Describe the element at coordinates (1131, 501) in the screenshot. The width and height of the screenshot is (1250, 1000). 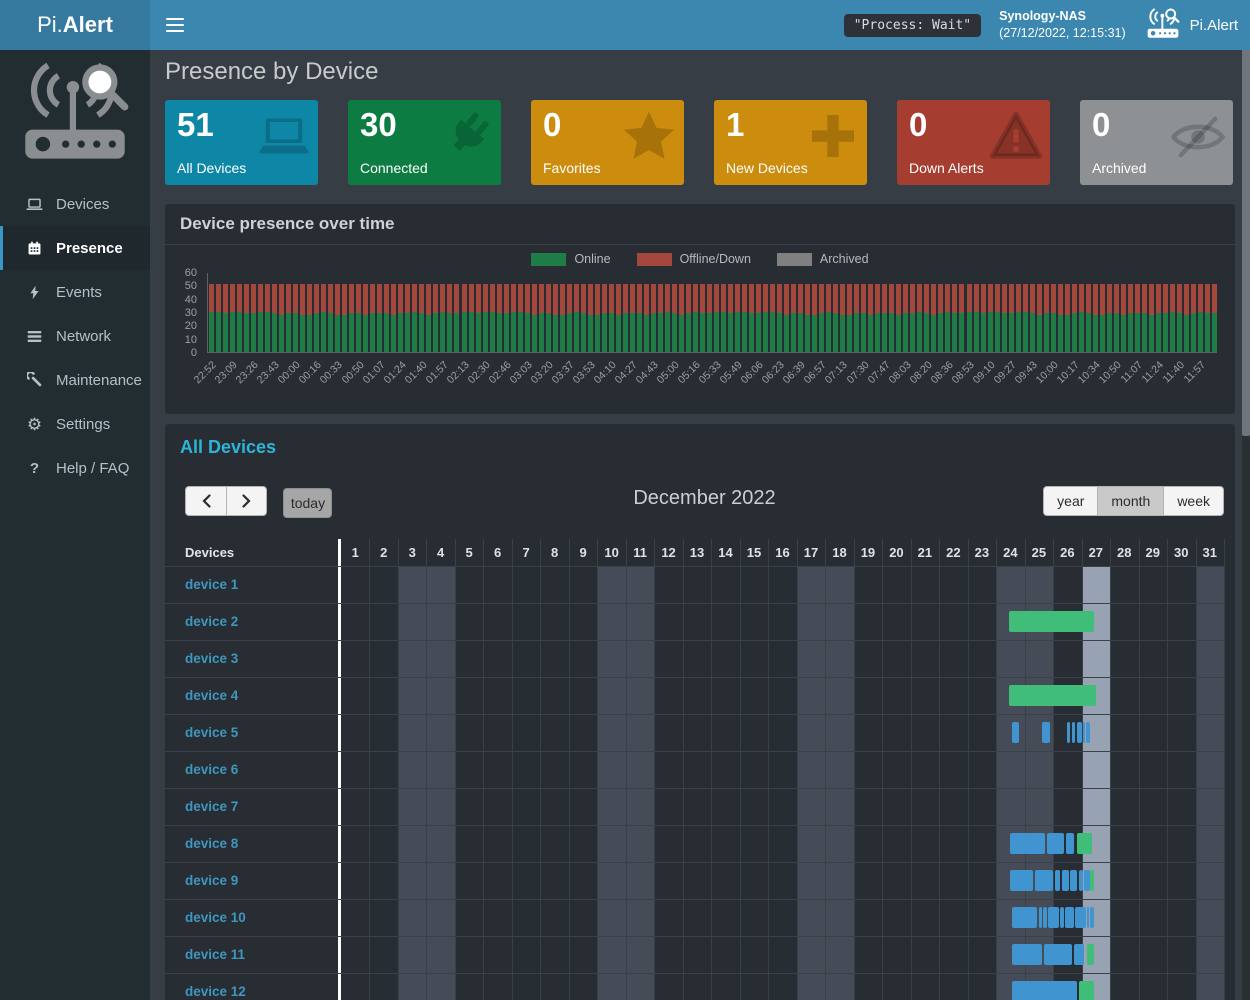
I see `view-month-button: month` at that location.